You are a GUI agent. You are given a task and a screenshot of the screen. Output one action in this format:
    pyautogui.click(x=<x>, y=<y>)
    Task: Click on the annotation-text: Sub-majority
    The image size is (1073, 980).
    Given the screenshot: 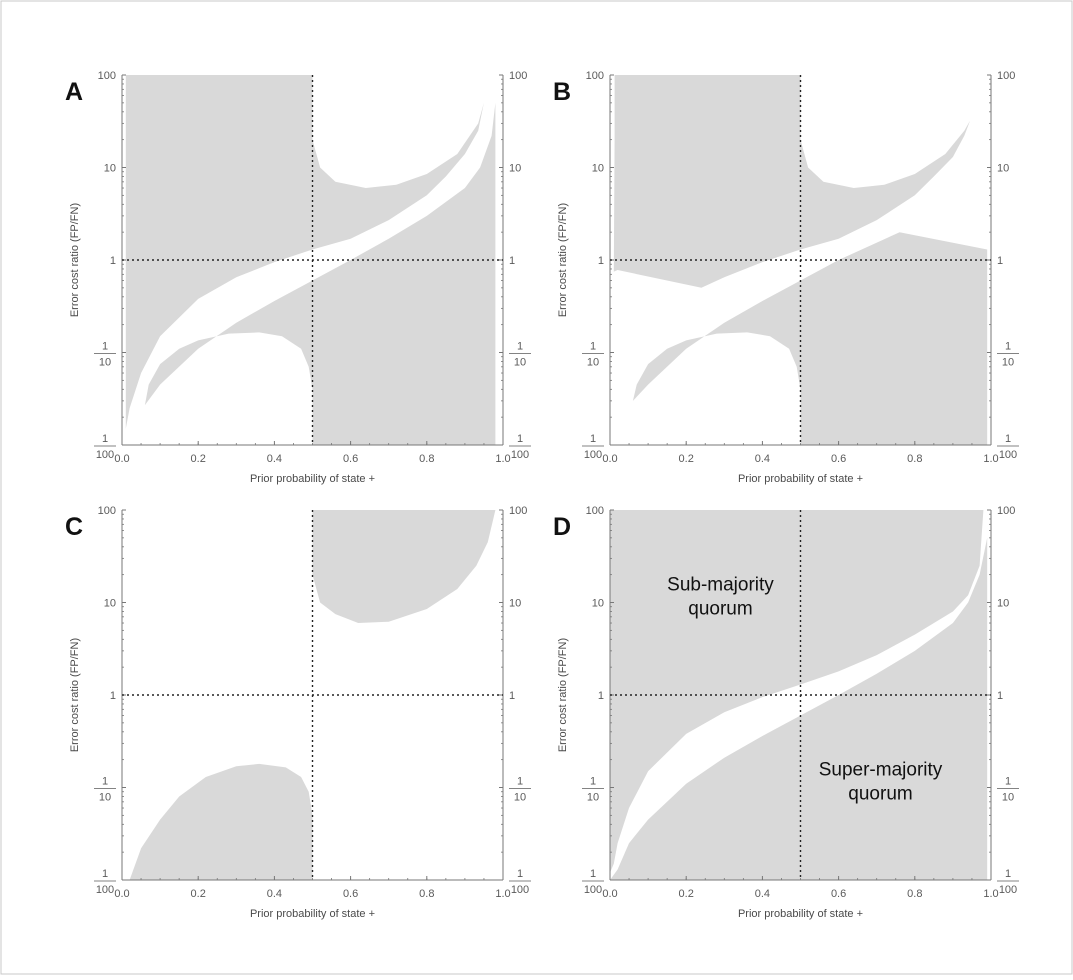 What is the action you would take?
    pyautogui.click(x=720, y=585)
    